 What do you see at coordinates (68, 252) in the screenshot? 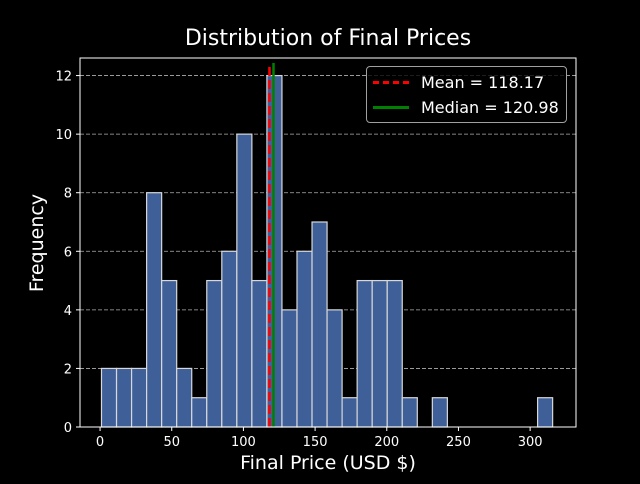
I see `y-tick-label: 6` at bounding box center [68, 252].